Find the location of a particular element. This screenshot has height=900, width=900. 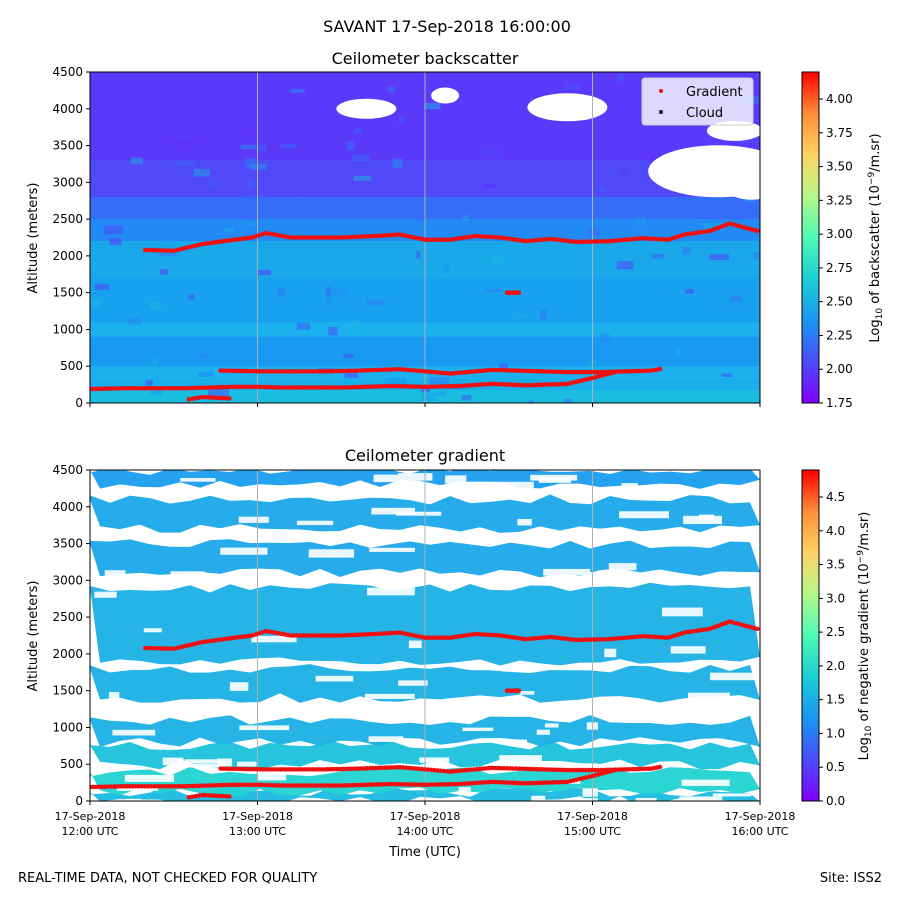

figure-suptitle: SAVANT 17-Sep-2018 16:00:00 is located at coordinates (447, 26).